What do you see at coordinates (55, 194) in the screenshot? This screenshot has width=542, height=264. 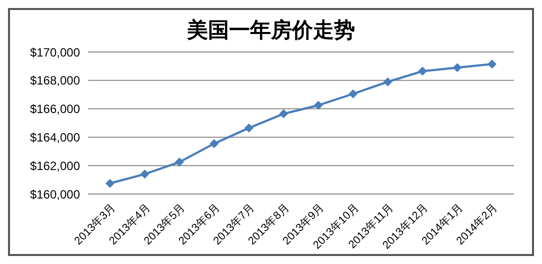 I see `y-tick-label: $160,000` at bounding box center [55, 194].